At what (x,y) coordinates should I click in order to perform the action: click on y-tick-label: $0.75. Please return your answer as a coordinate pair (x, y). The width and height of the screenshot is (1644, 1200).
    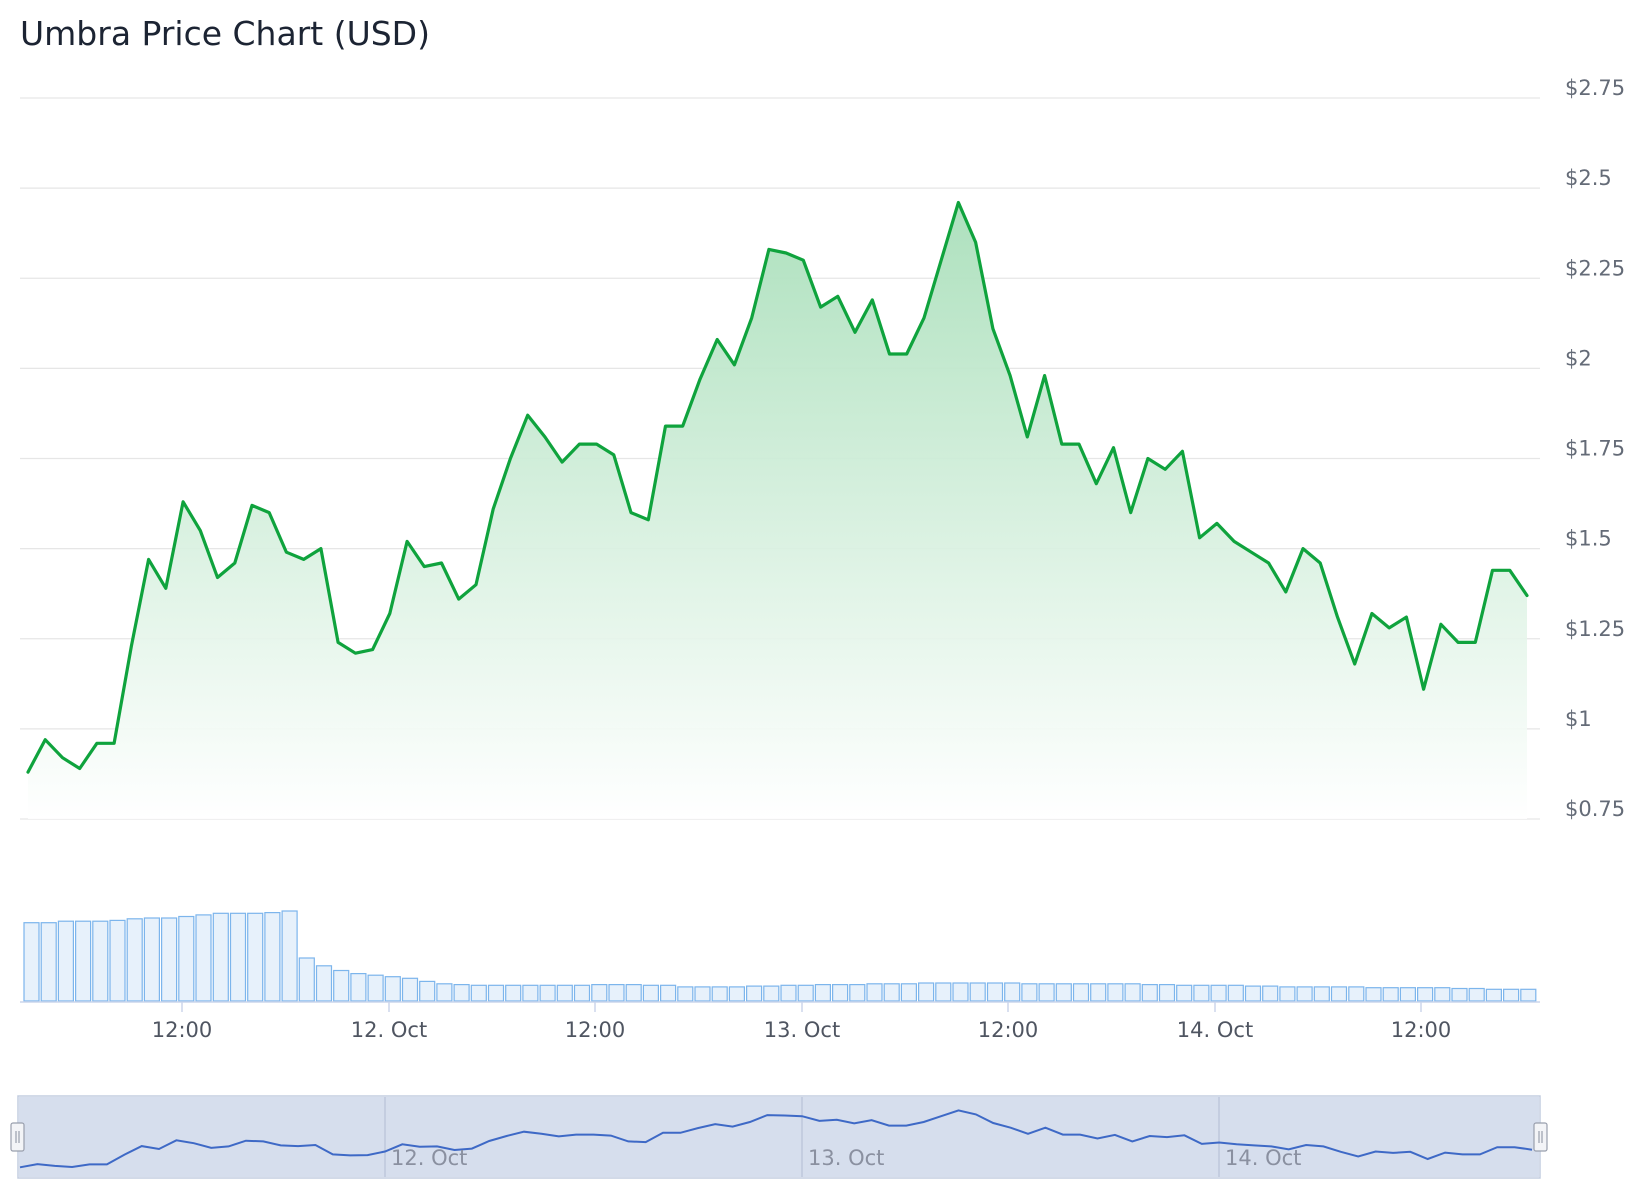
    Looking at the image, I should click on (1595, 809).